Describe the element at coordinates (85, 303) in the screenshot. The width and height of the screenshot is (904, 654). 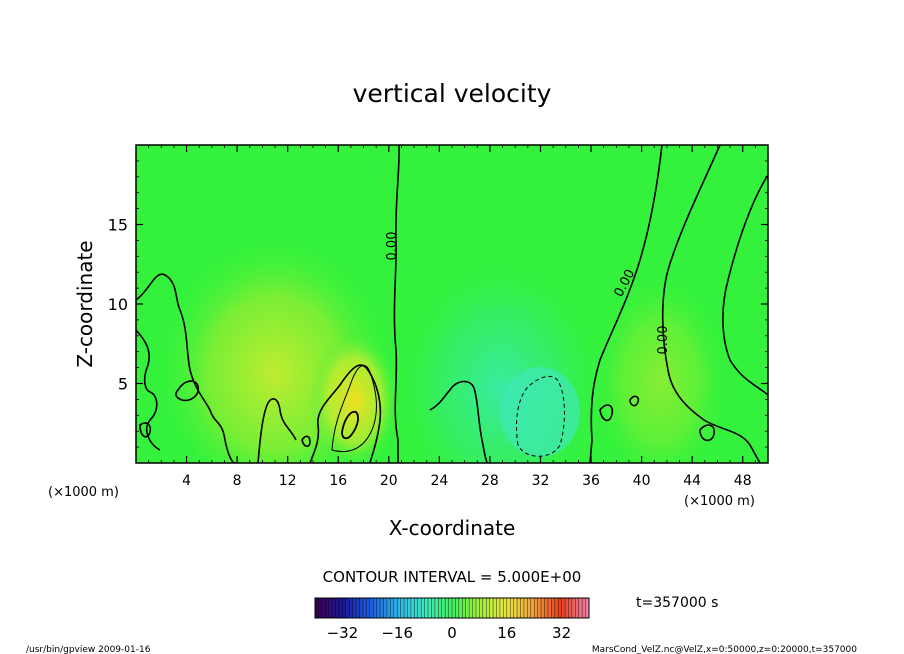
I see `y-axis-label: Z-coordinate` at that location.